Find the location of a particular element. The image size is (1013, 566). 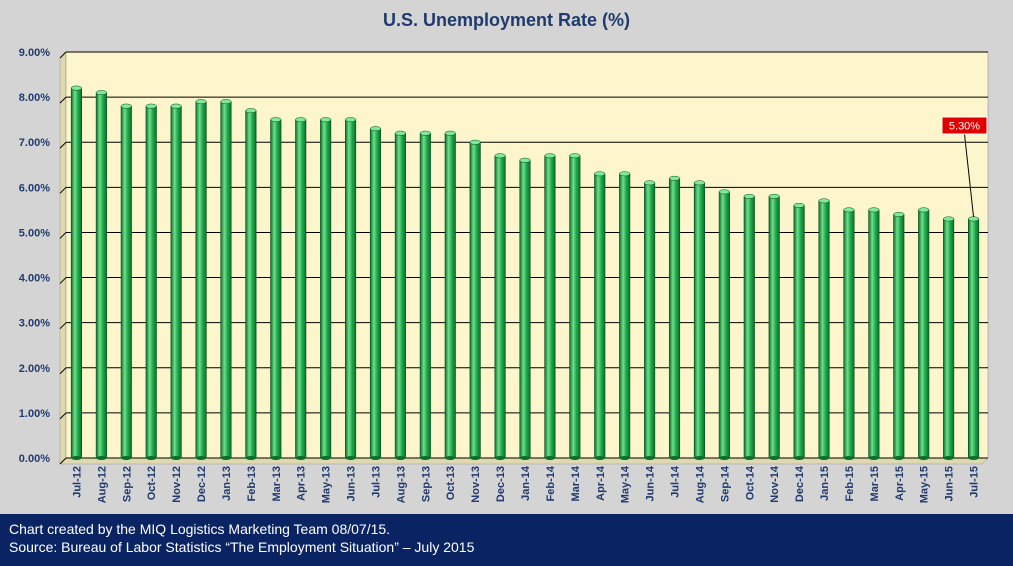

x-tick-label: Jan-13 is located at coordinates (227, 483).